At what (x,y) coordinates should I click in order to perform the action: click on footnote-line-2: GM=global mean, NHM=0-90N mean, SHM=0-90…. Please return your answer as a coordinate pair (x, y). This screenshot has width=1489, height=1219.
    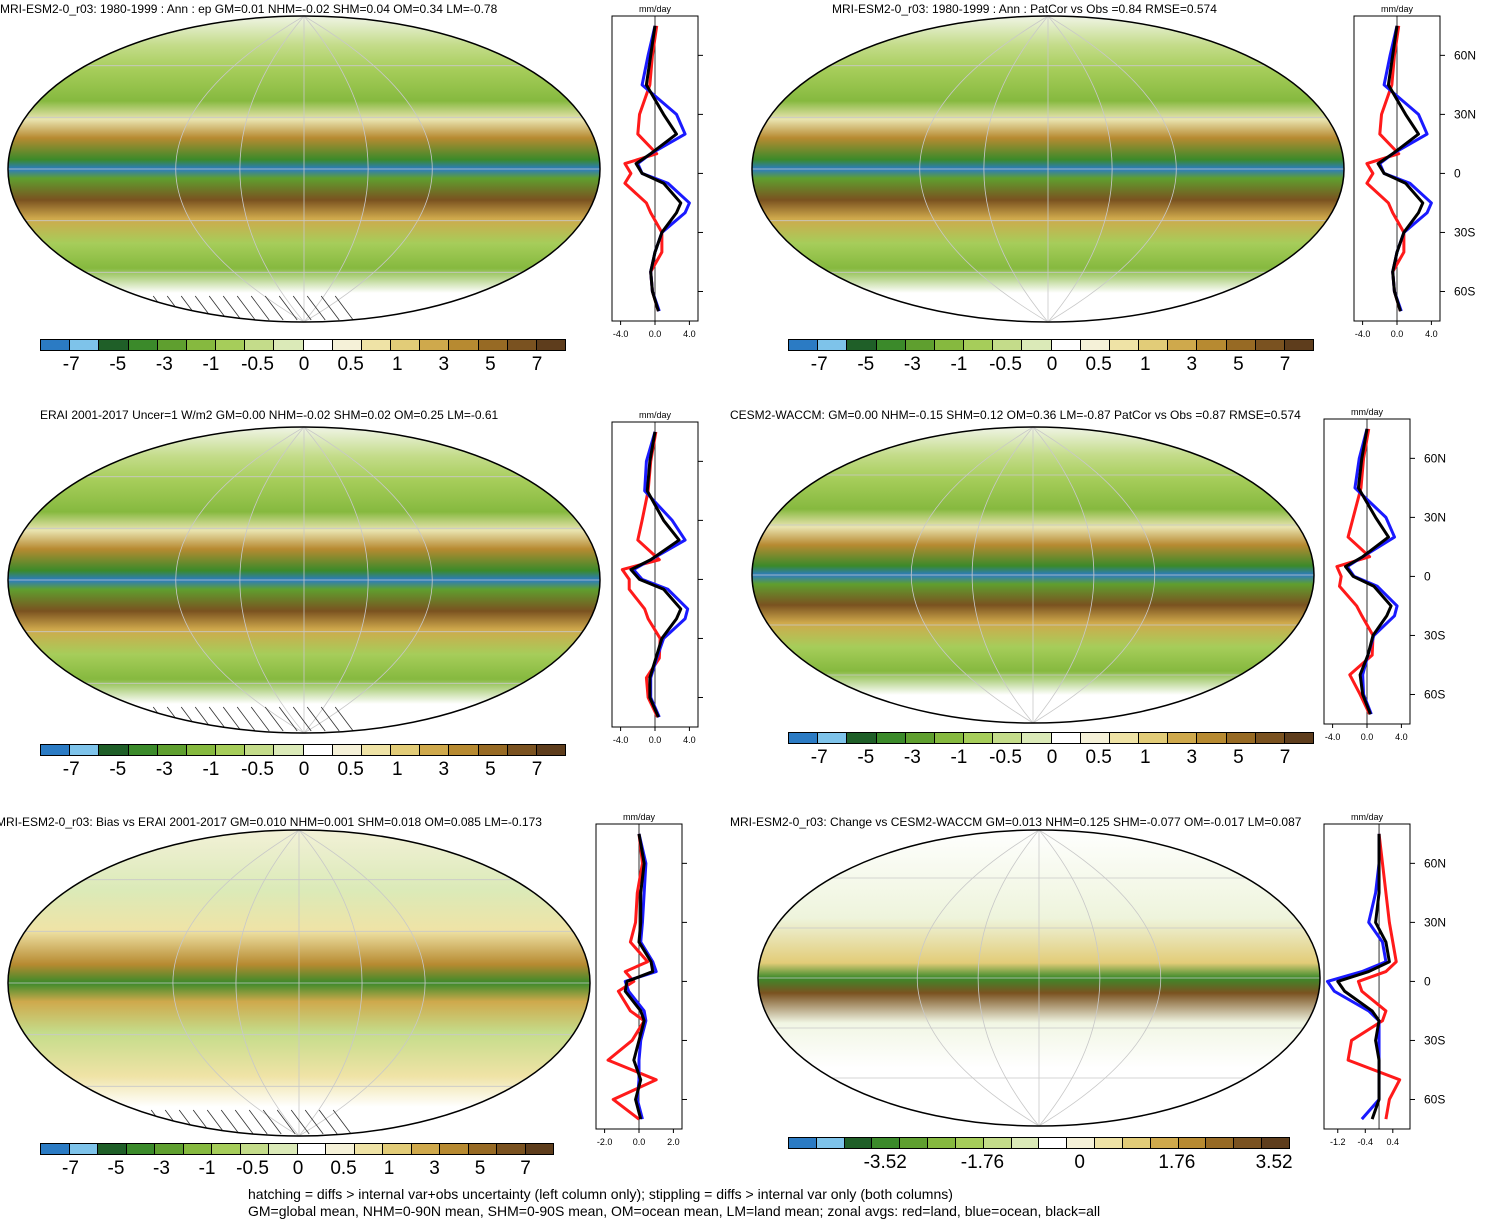
    Looking at the image, I should click on (674, 1211).